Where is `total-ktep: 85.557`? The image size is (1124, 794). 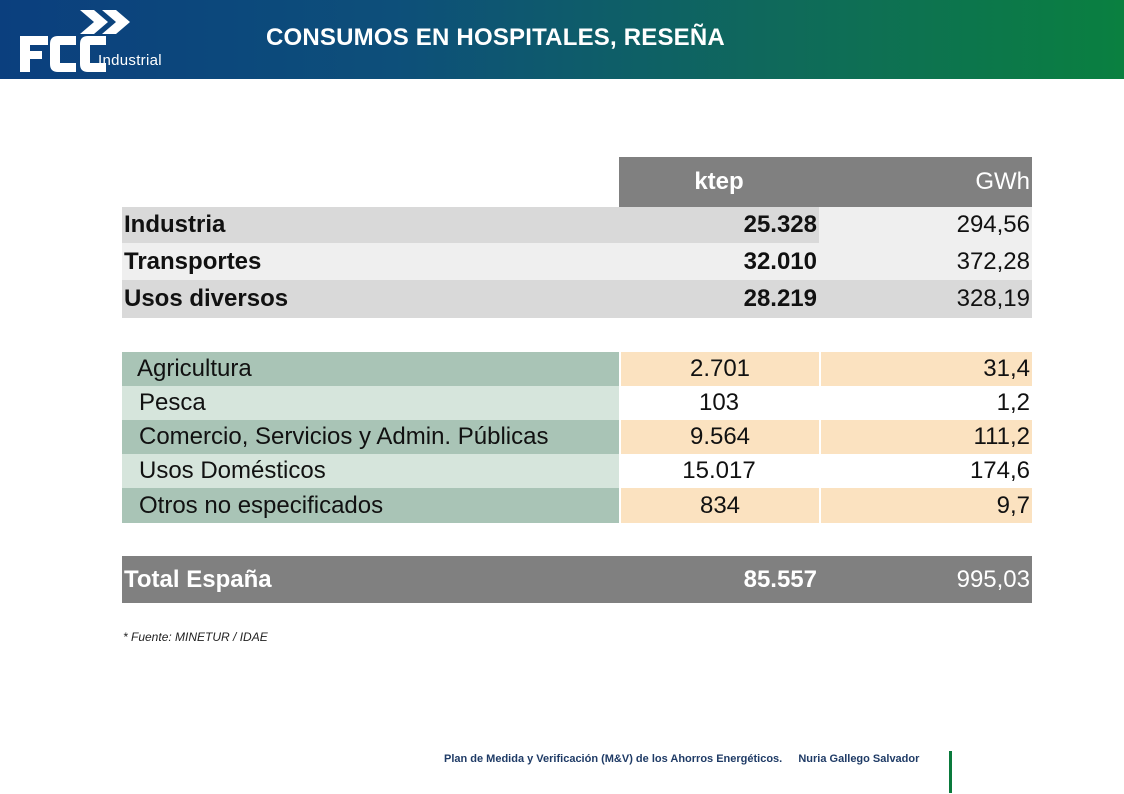
total-ktep: 85.557 is located at coordinates (719, 579).